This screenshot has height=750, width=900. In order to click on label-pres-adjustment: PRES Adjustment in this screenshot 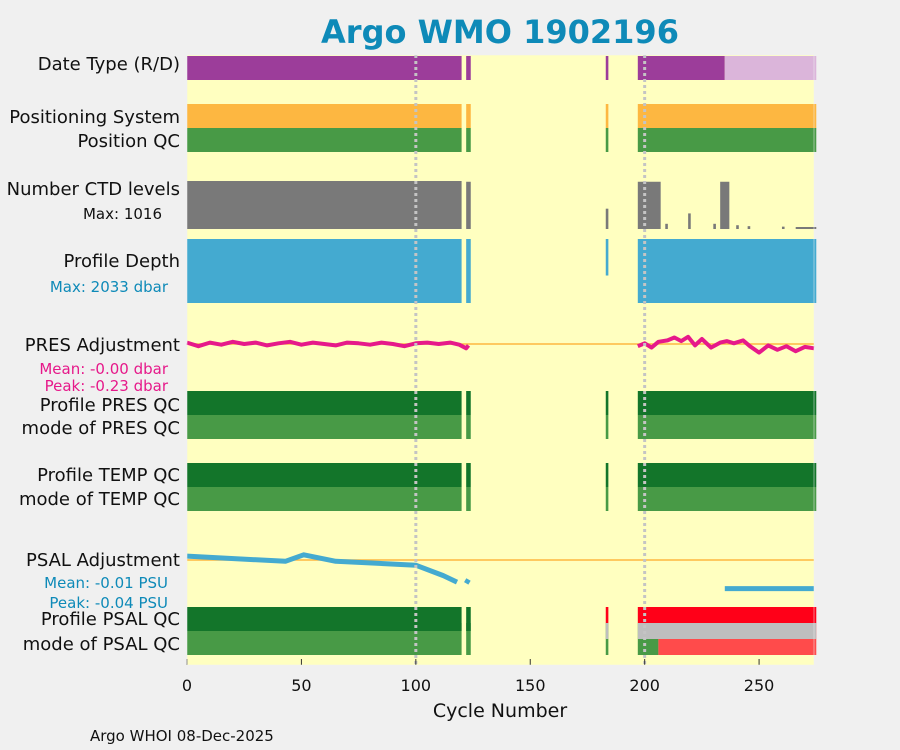, I will do `click(102, 345)`.